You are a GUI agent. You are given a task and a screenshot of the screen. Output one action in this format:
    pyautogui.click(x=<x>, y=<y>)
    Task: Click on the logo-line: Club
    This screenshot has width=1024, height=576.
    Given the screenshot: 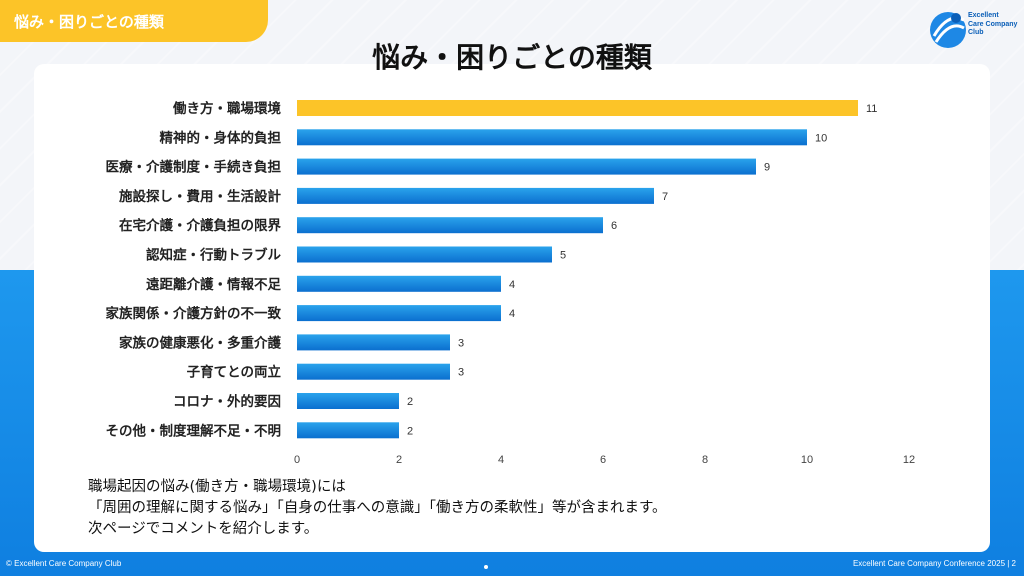 What is the action you would take?
    pyautogui.click(x=976, y=32)
    